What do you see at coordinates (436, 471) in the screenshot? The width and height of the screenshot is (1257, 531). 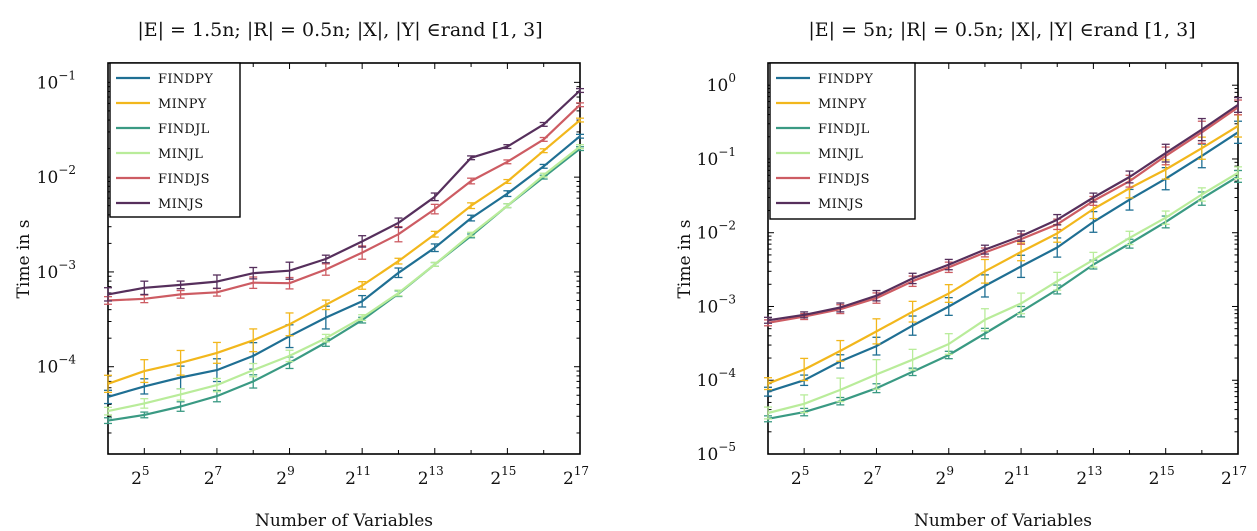 I see `left-x-tick-label-exp: 13` at bounding box center [436, 471].